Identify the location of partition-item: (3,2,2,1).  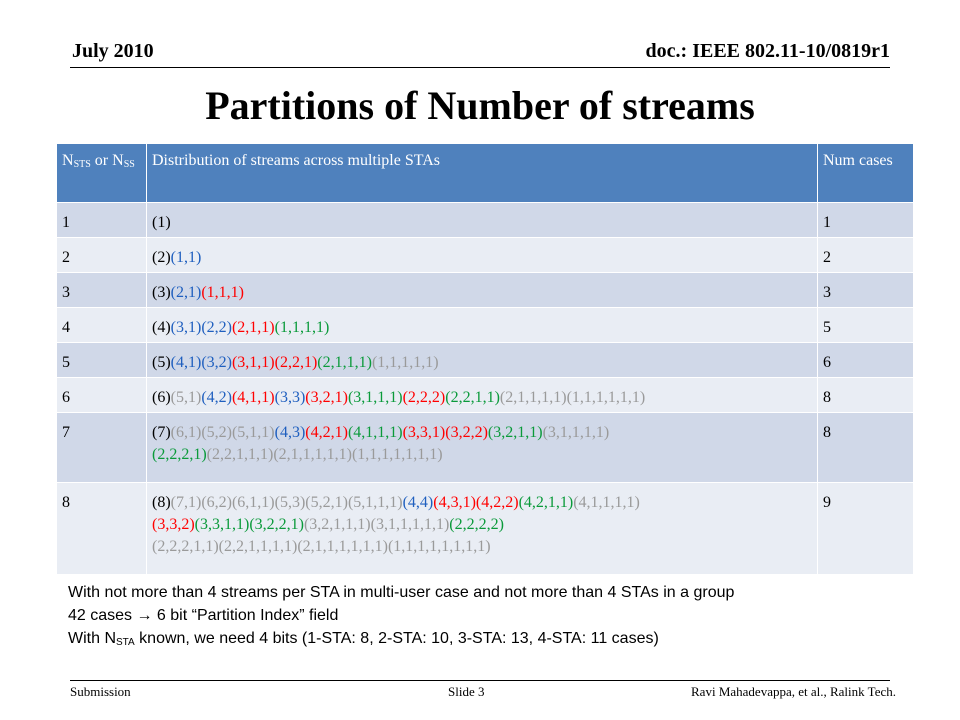
(276, 524).